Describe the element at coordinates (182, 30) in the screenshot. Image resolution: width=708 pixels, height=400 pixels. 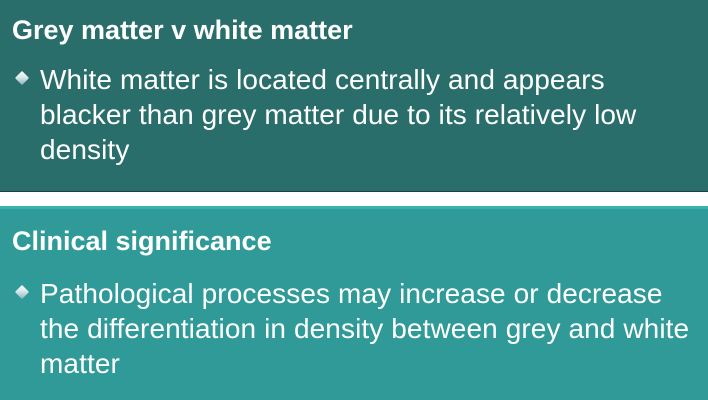
I see `section-heading: Grey matter v white matter` at that location.